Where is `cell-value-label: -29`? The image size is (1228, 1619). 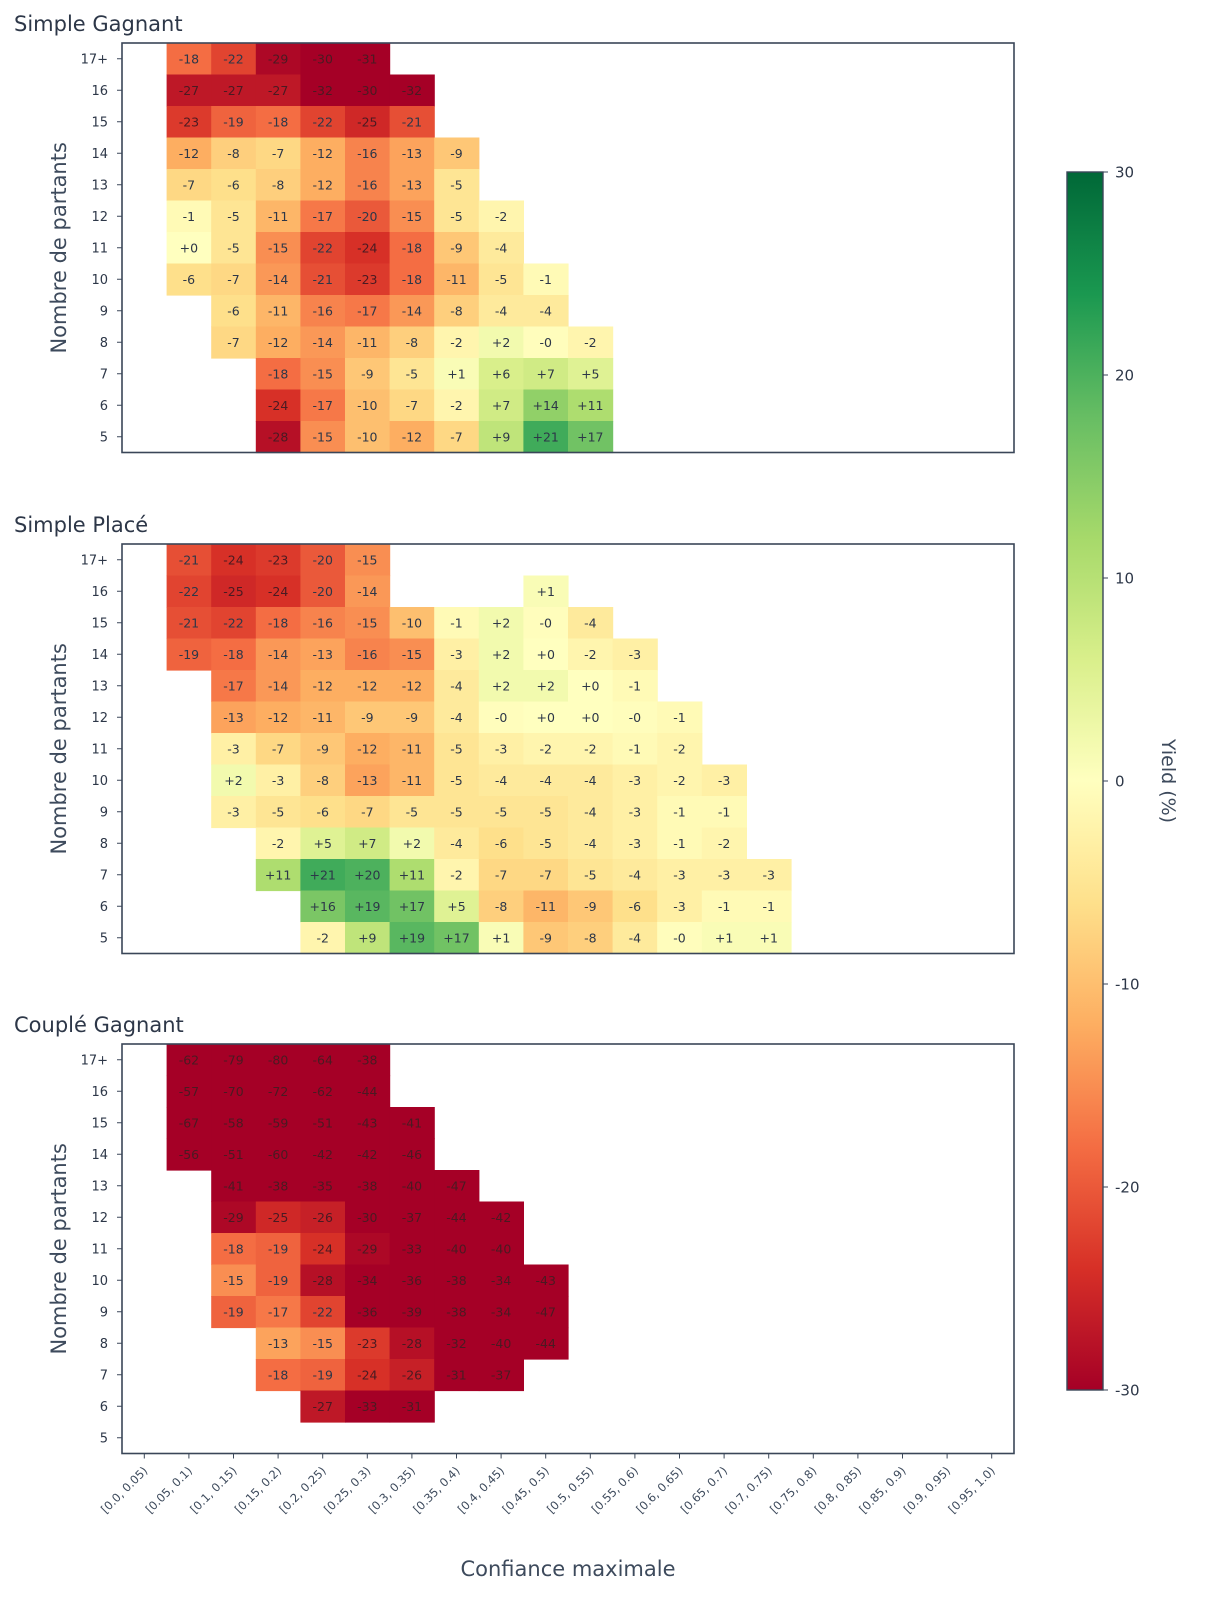
cell-value-label: -29 is located at coordinates (367, 1248).